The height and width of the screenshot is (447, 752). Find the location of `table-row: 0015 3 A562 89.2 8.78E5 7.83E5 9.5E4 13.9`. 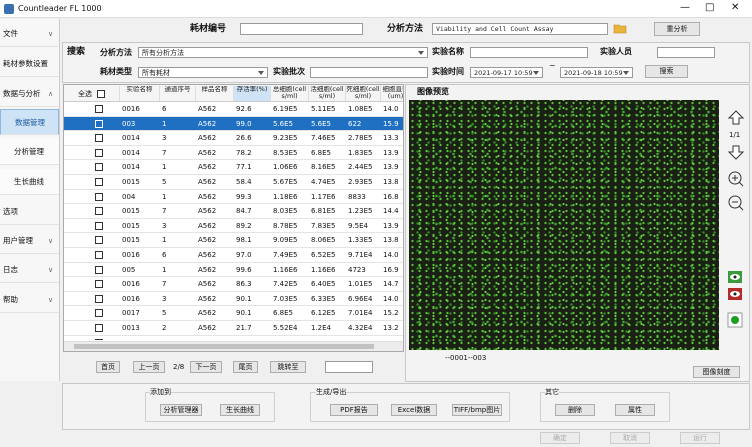

table-row: 0015 3 A562 89.2 8.78E5 7.83E5 9.5E4 13.9 is located at coordinates (233, 226).